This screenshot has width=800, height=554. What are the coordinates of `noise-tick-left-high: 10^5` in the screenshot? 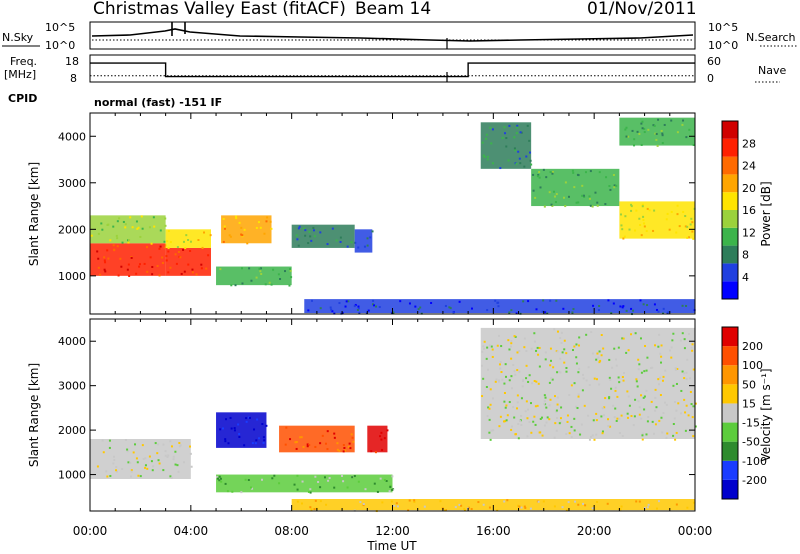 It's located at (60, 27).